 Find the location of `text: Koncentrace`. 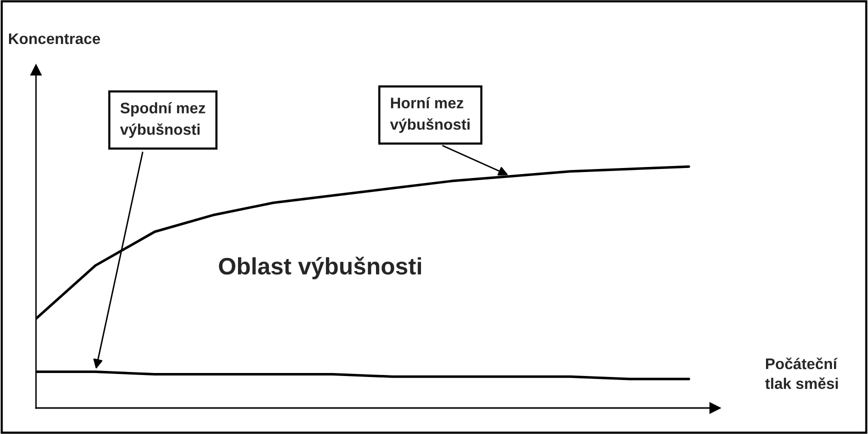

text: Koncentrace is located at coordinates (54, 38).